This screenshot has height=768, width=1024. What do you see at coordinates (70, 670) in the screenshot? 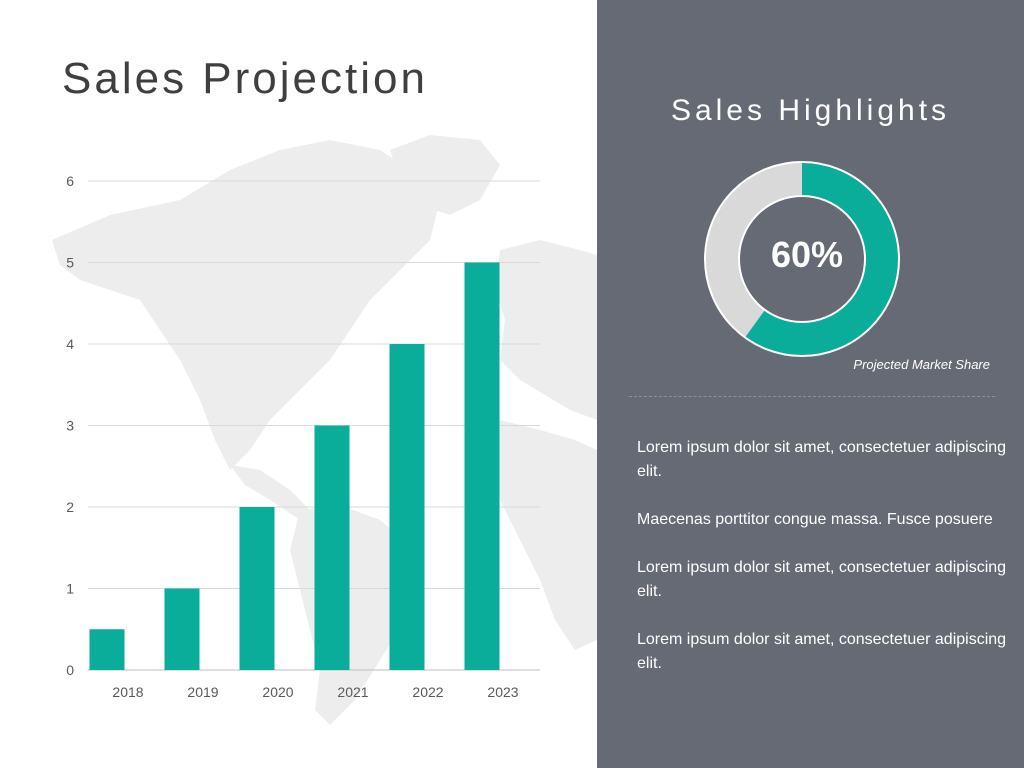
I see `y-tick-label: 0` at bounding box center [70, 670].